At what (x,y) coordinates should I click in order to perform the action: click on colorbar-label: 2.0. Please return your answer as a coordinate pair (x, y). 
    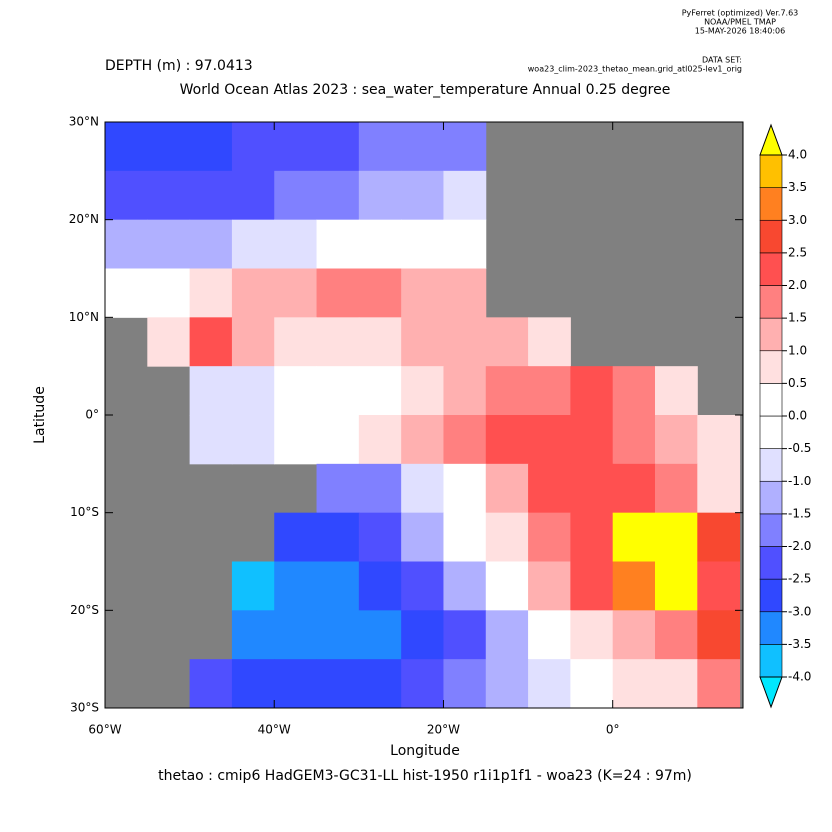
    Looking at the image, I should click on (797, 285).